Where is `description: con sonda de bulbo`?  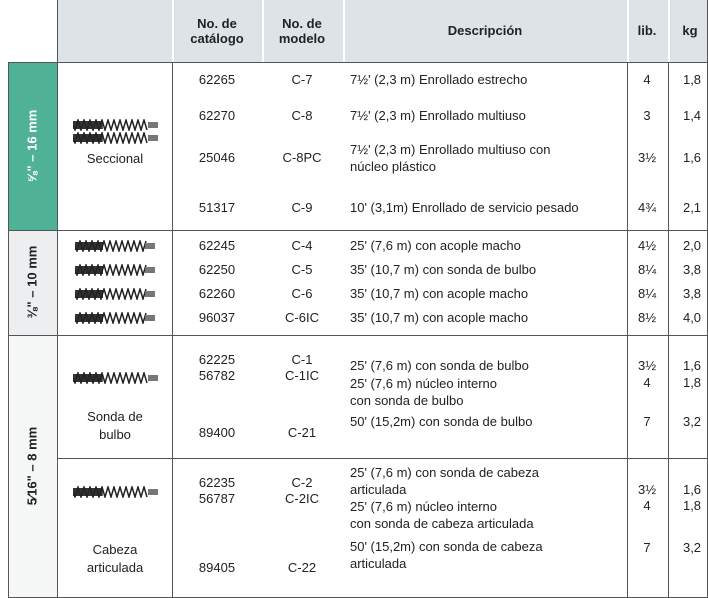
description: con sonda de bulbo is located at coordinates (407, 400).